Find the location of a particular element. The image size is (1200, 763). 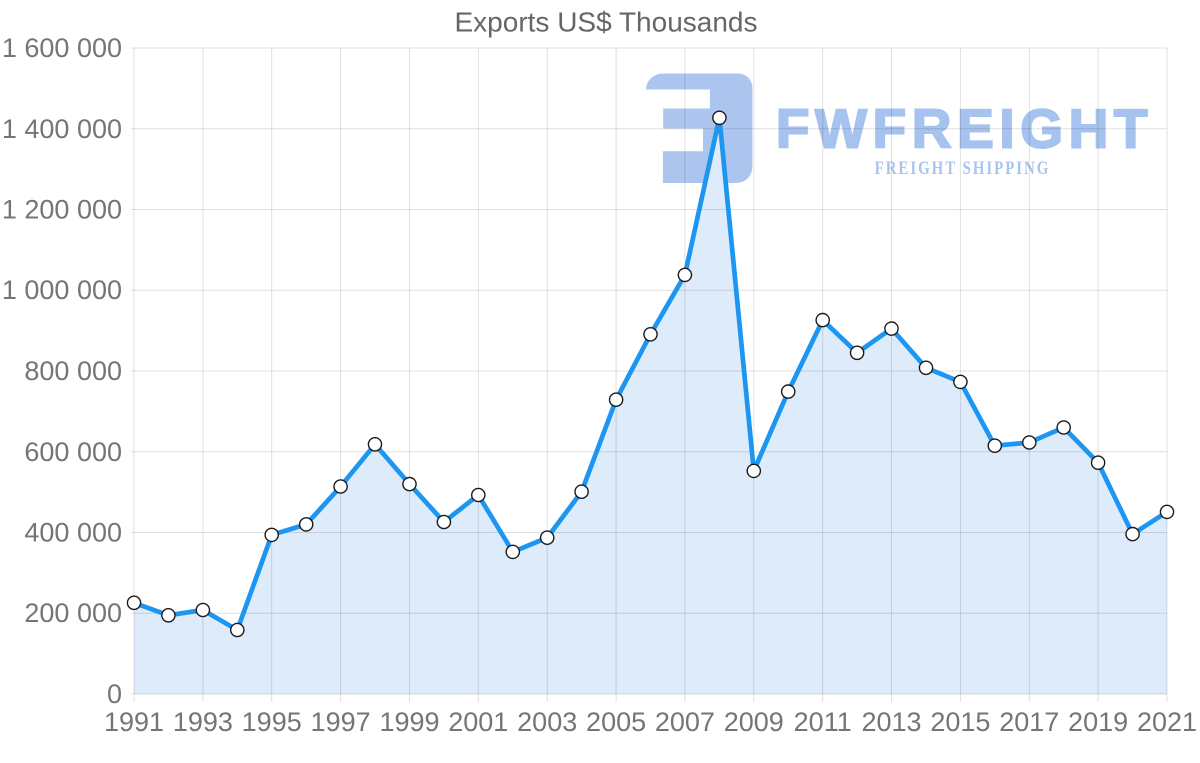

svg-text: 2019 is located at coordinates (1098, 722).